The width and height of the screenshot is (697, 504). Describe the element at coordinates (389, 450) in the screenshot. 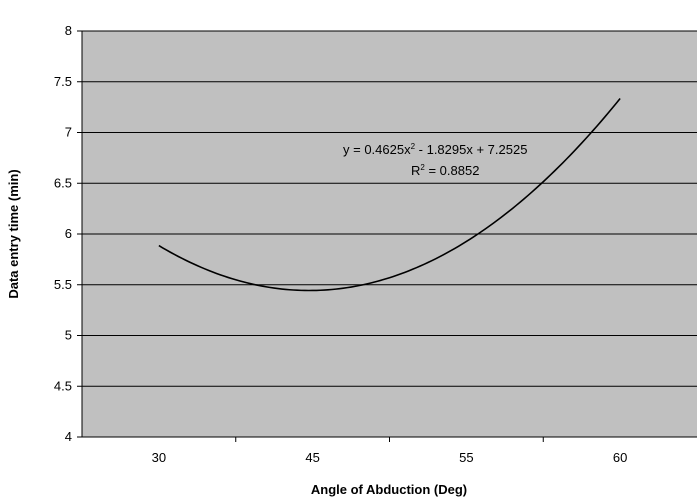

I see `x-axis: 30 45 55 60` at that location.